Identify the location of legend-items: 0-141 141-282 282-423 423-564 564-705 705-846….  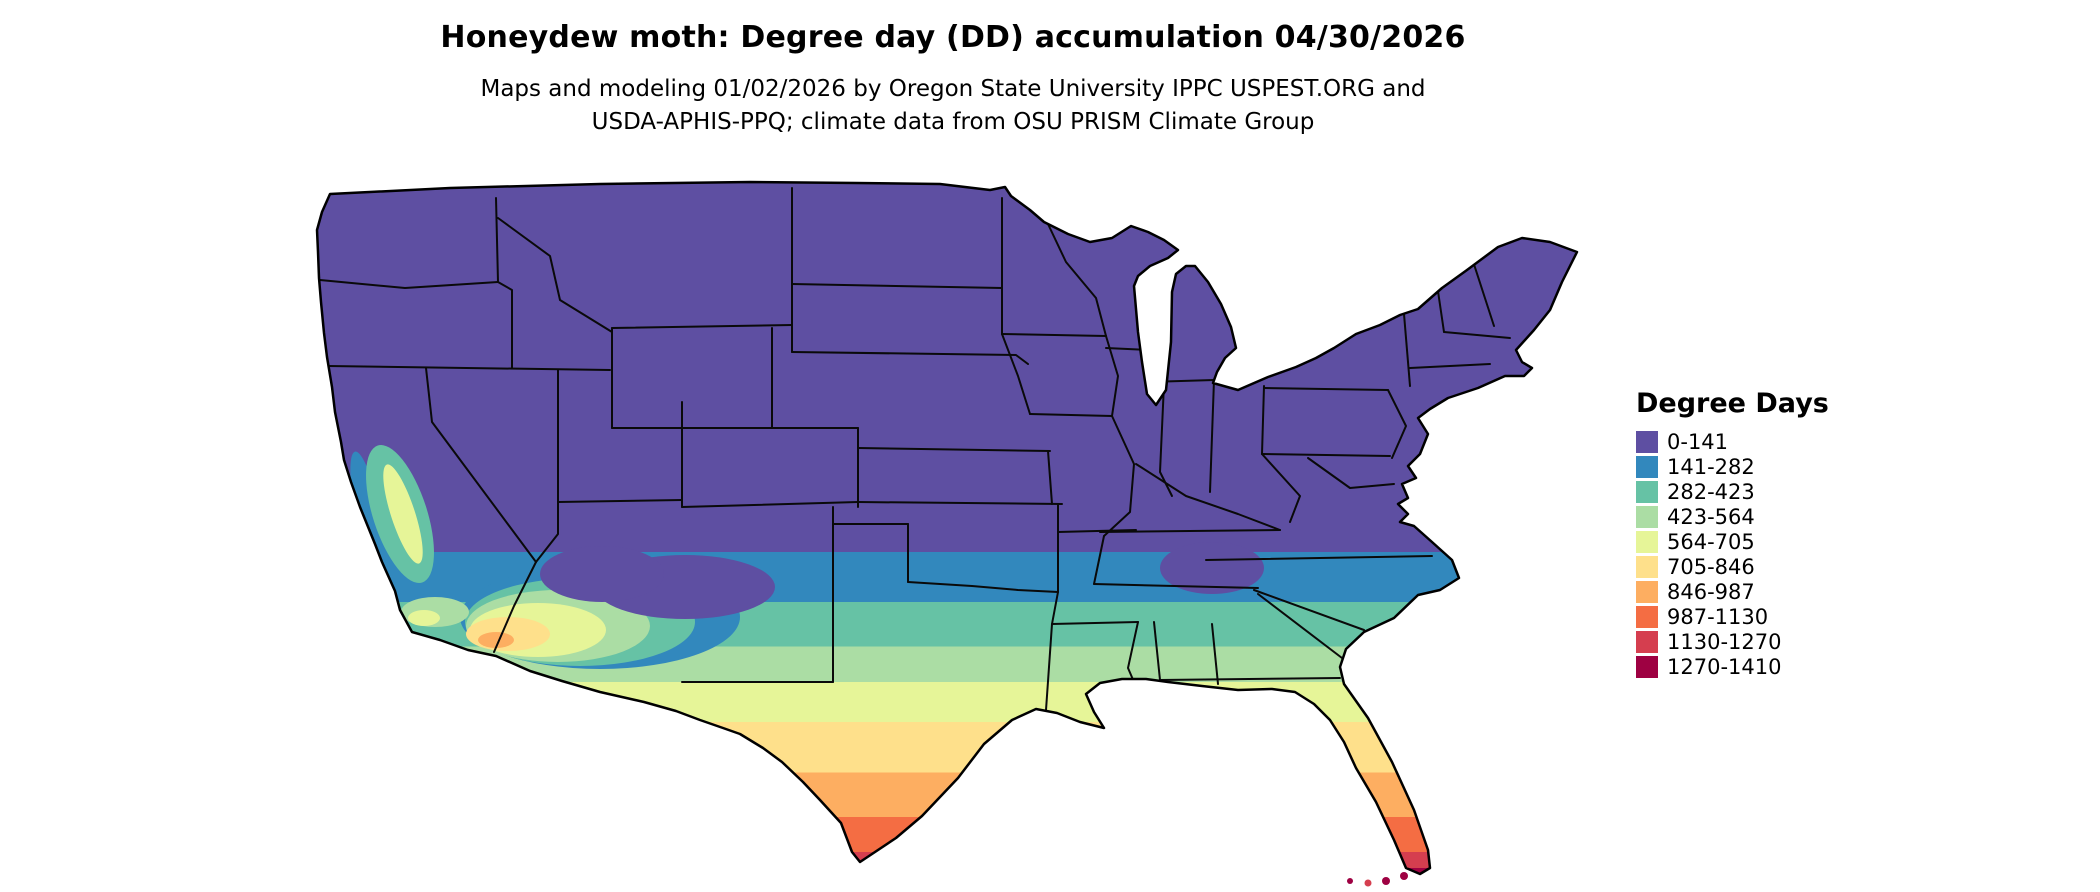
(1732, 554).